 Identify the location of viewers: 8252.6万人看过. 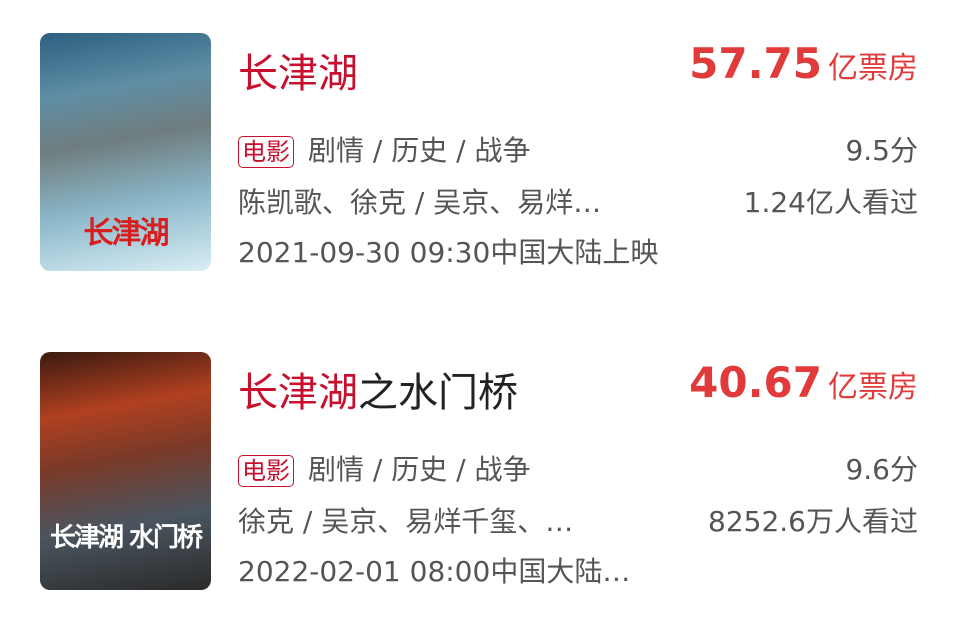
(813, 521).